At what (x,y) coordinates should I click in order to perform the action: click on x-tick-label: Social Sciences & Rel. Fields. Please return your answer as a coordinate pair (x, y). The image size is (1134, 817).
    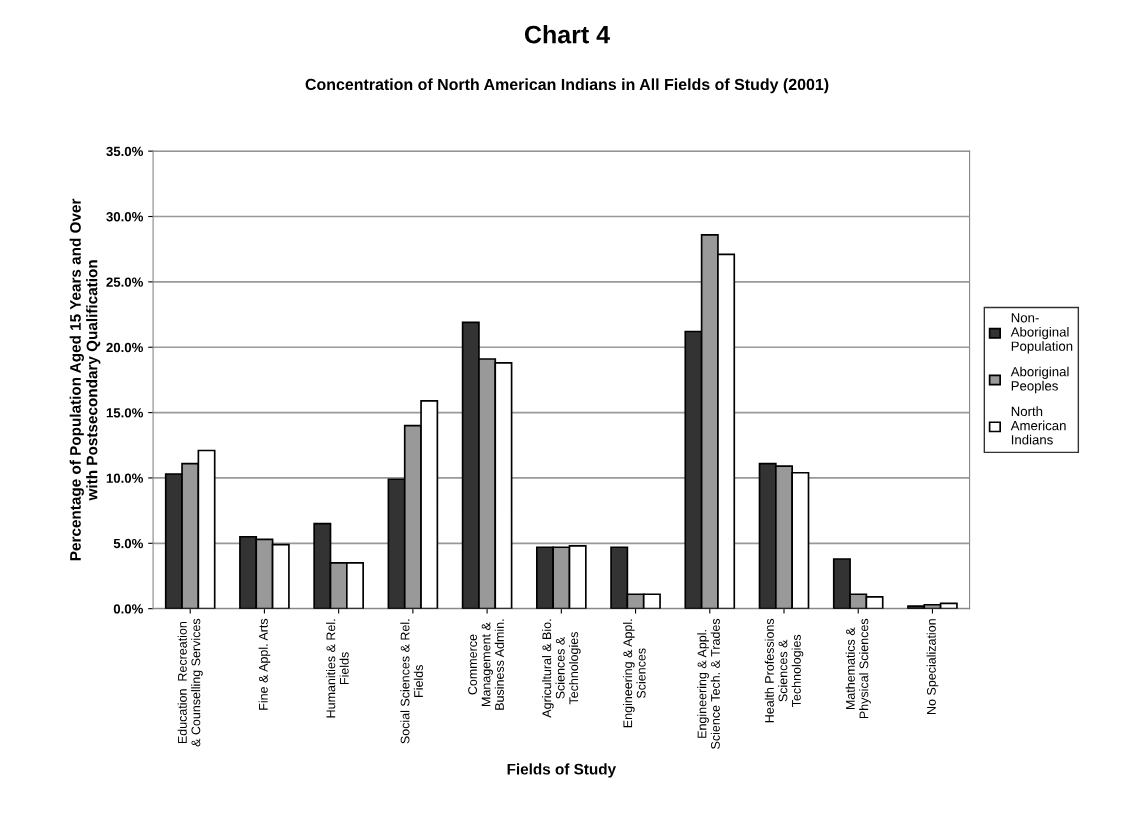
    Looking at the image, I should click on (411, 681).